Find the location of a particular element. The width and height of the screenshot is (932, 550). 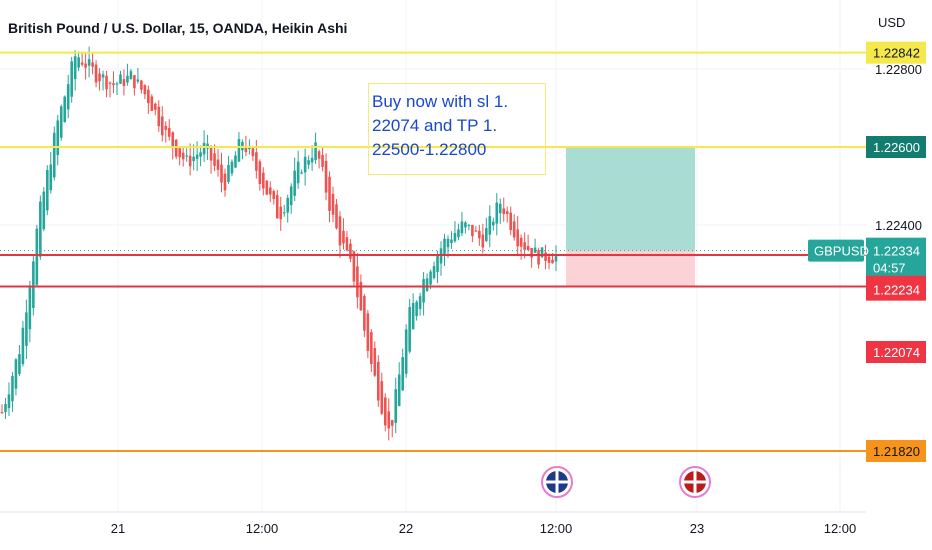

us-flag-icon is located at coordinates (695, 482).